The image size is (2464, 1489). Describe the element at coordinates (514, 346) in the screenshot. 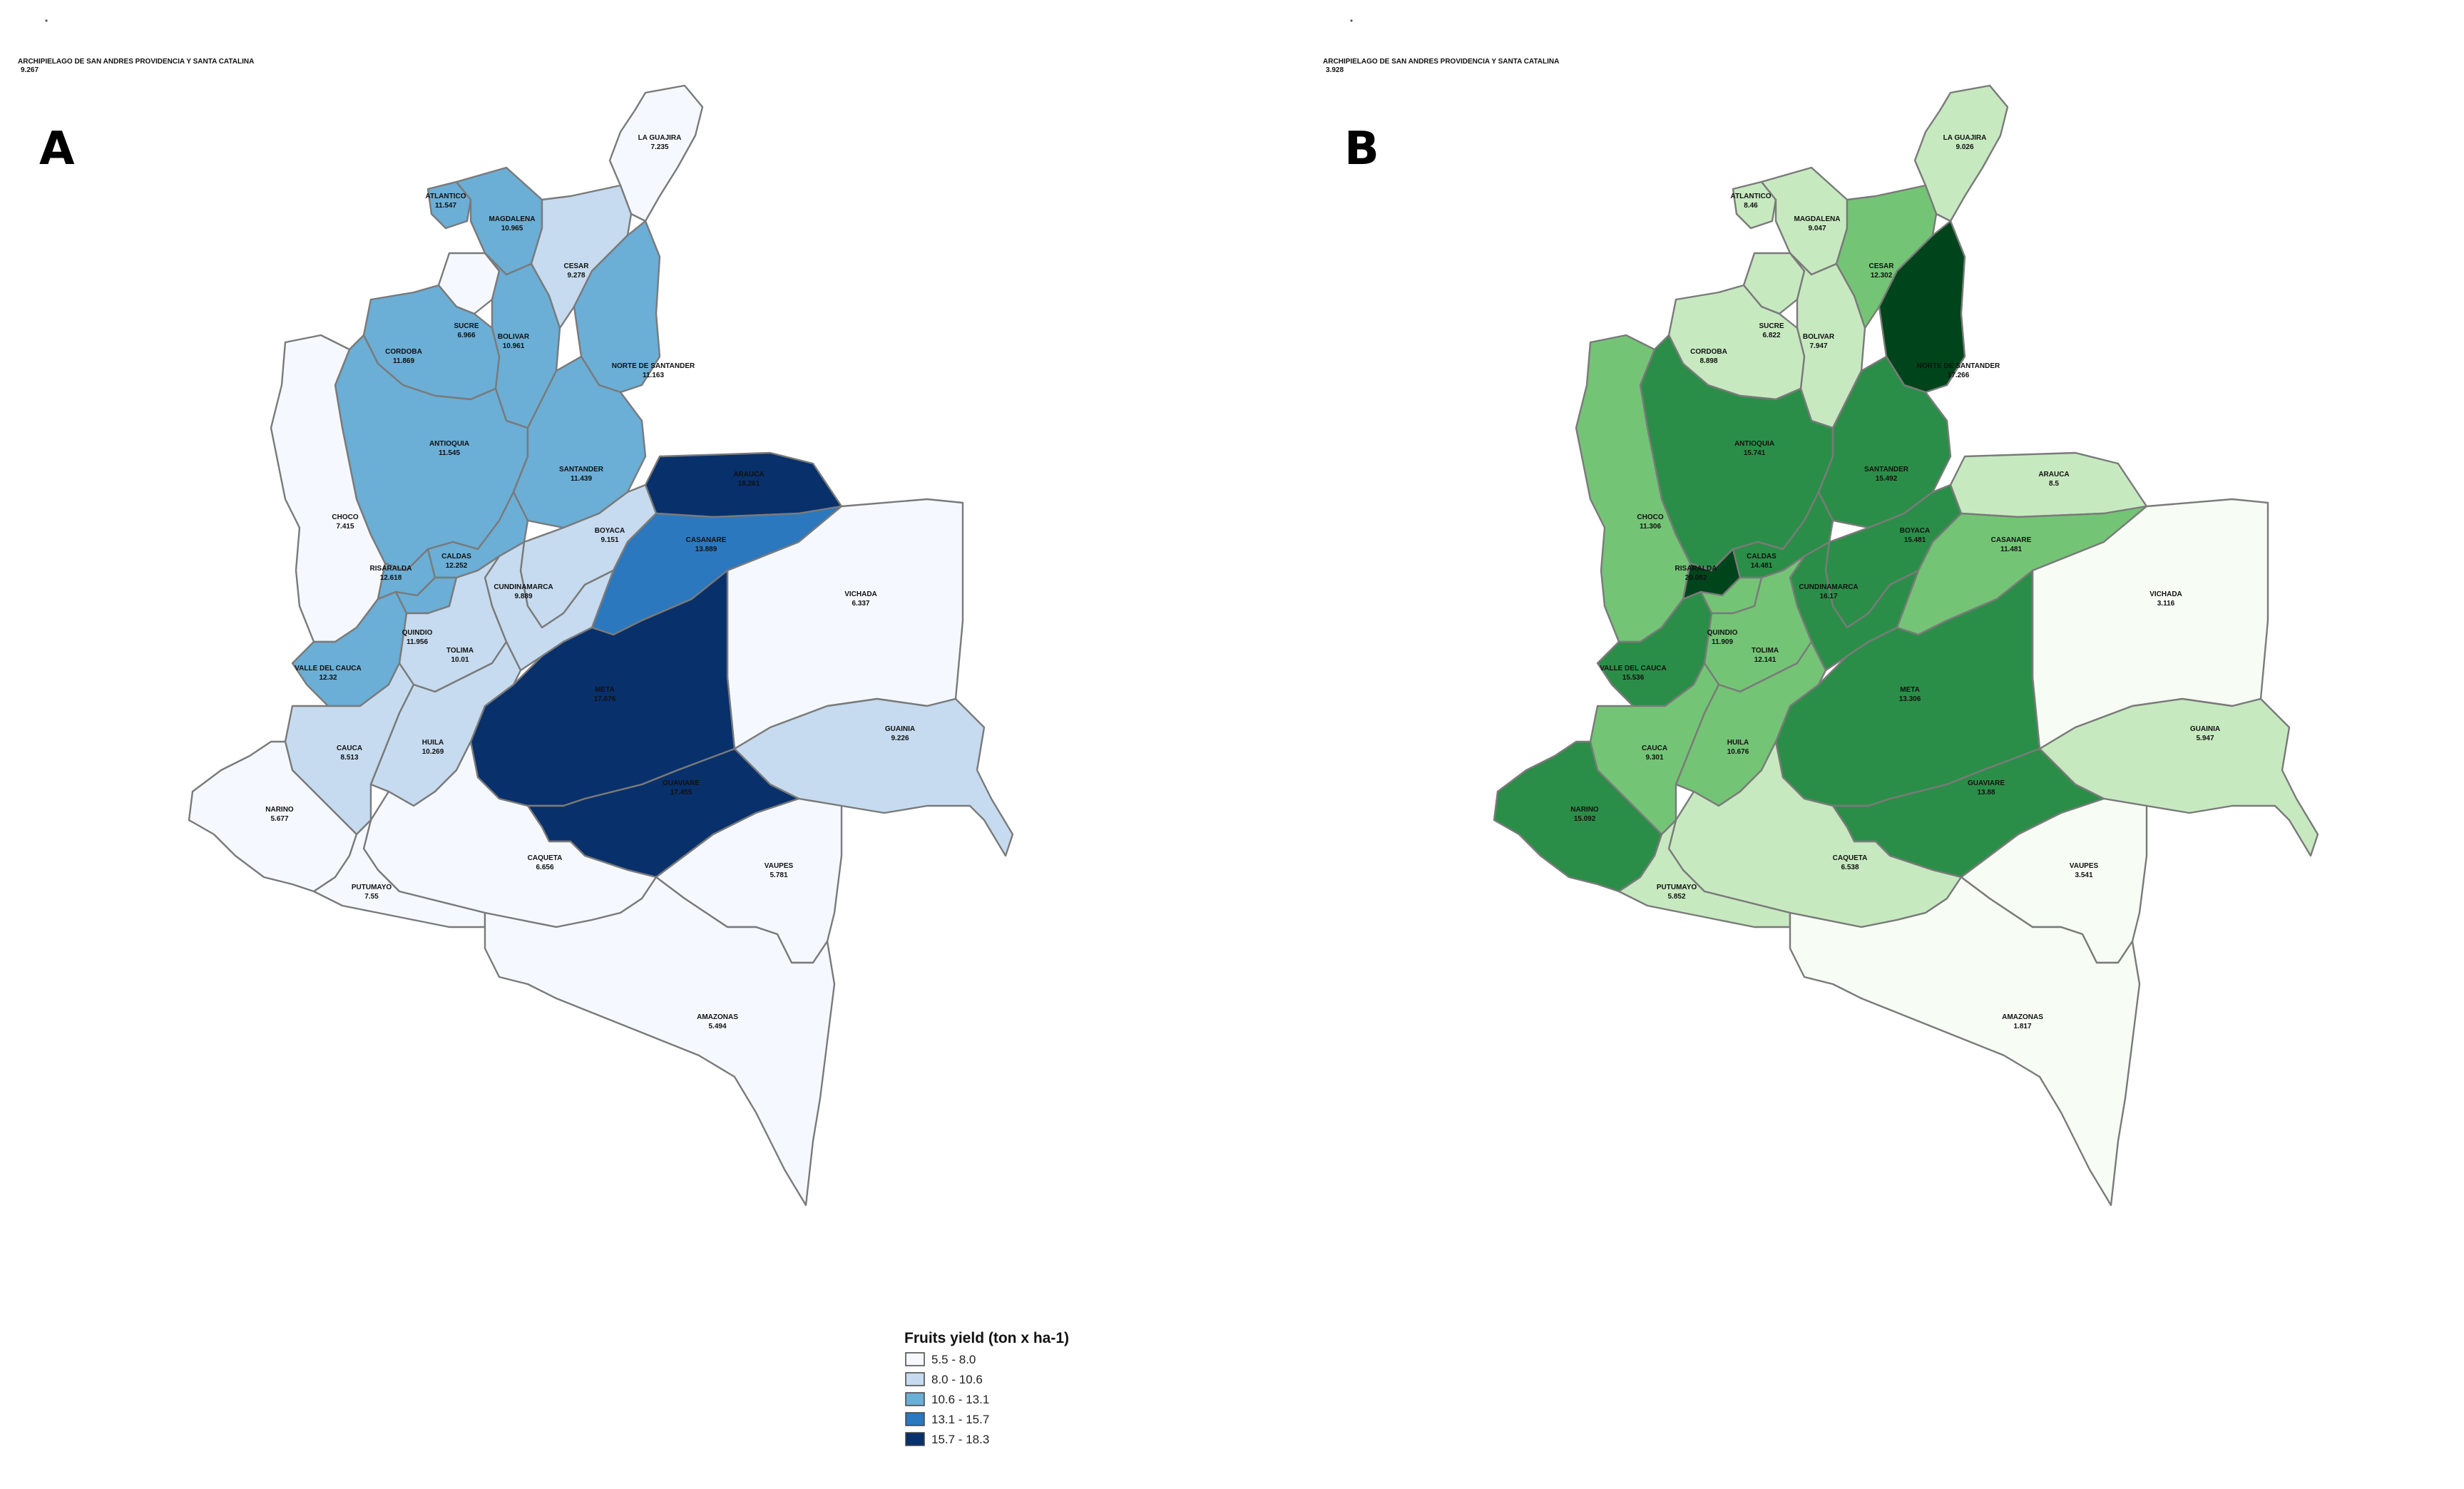

I see `department-value: 10.961` at that location.